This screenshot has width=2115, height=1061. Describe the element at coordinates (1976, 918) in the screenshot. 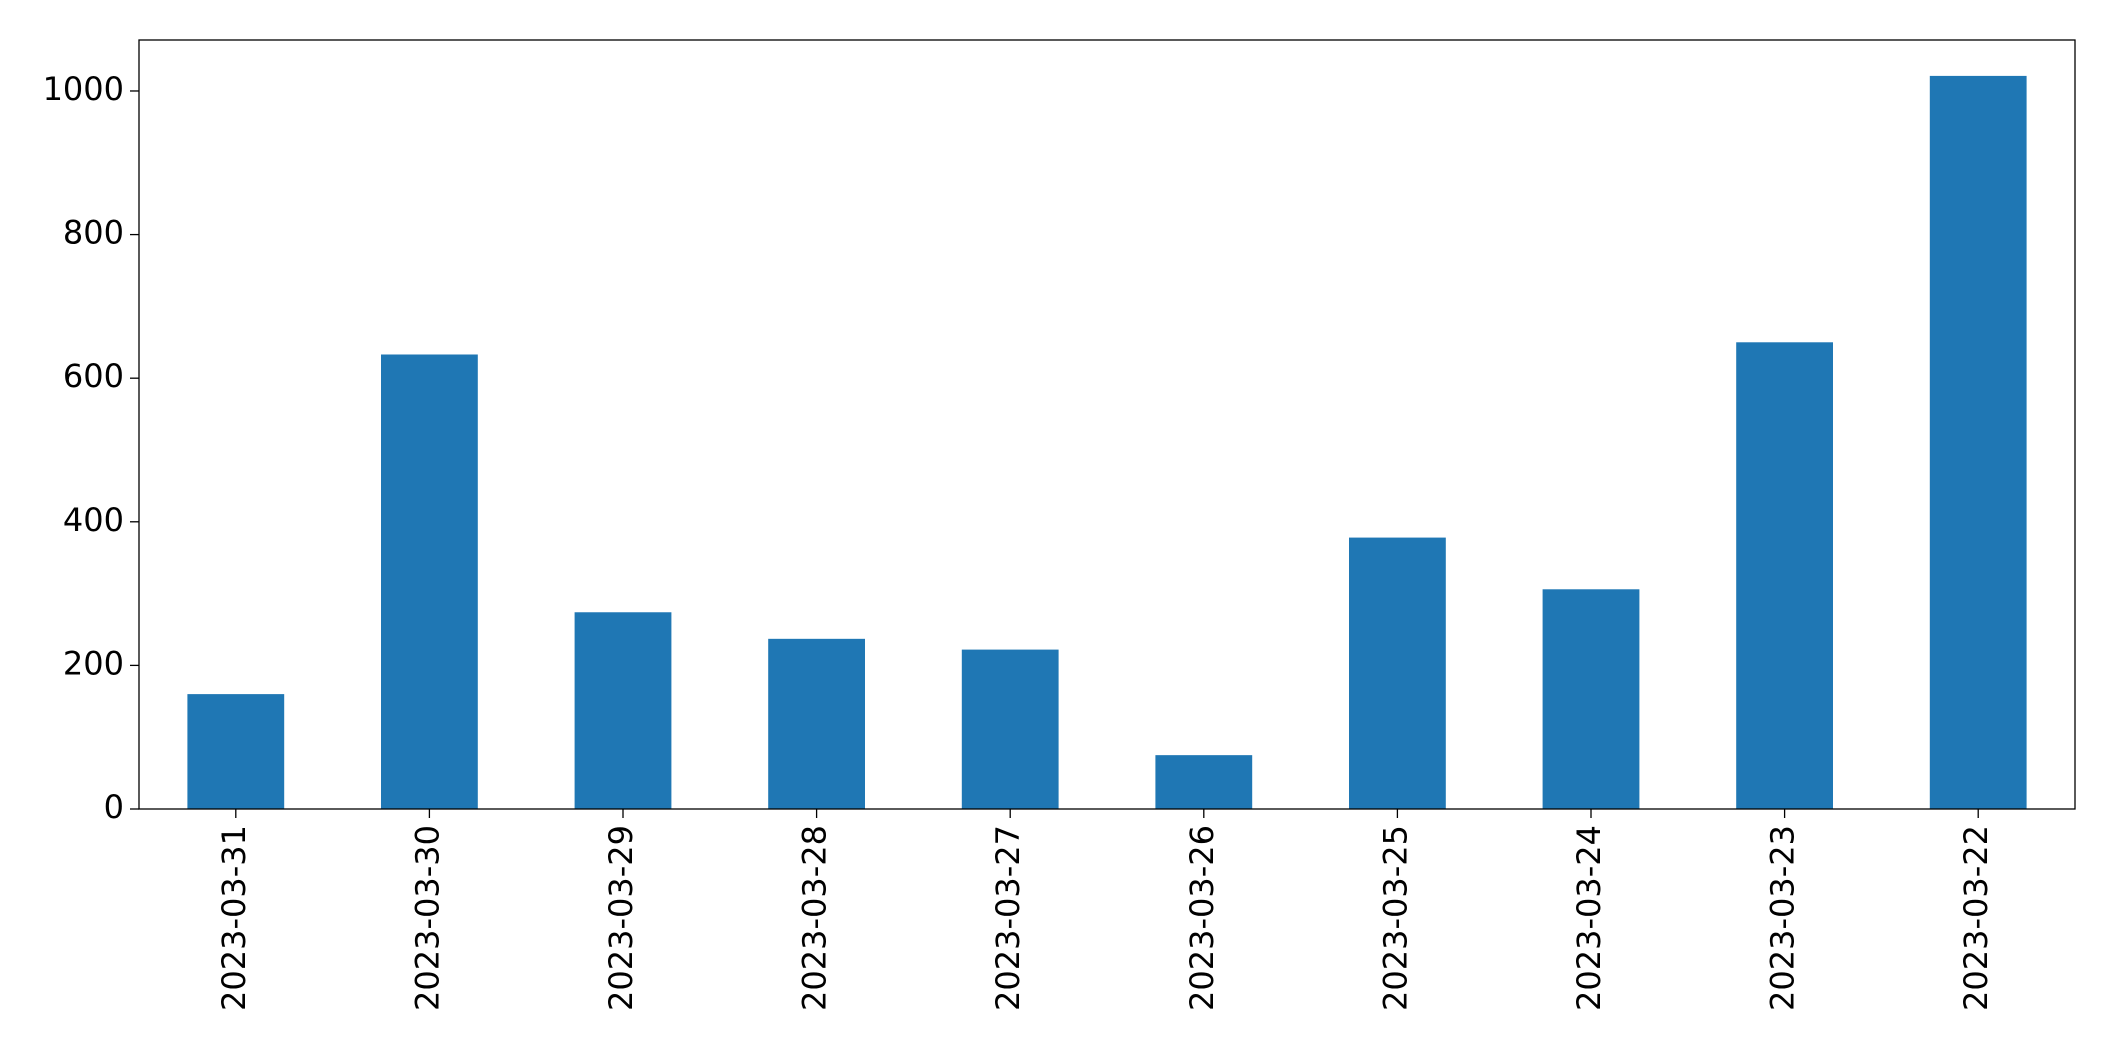

I see `x-tick-label: 2023-03-22` at that location.